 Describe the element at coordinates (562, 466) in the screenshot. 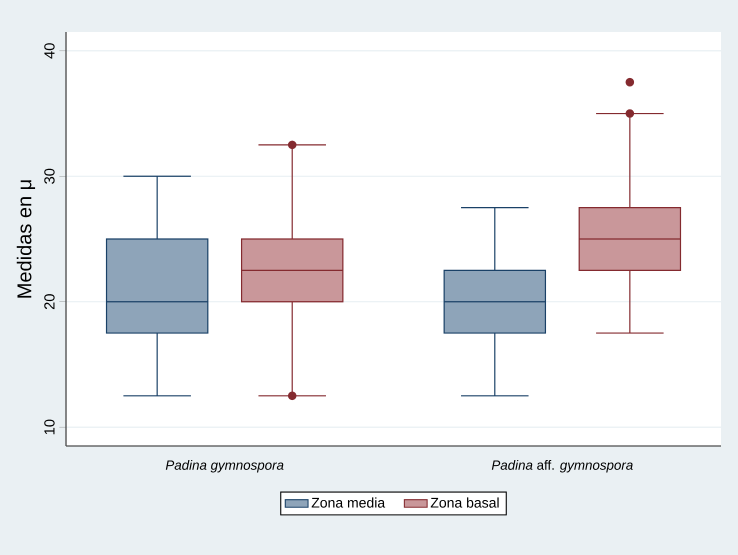

I see `x-tick-label: Padina aff. gymnospora` at that location.